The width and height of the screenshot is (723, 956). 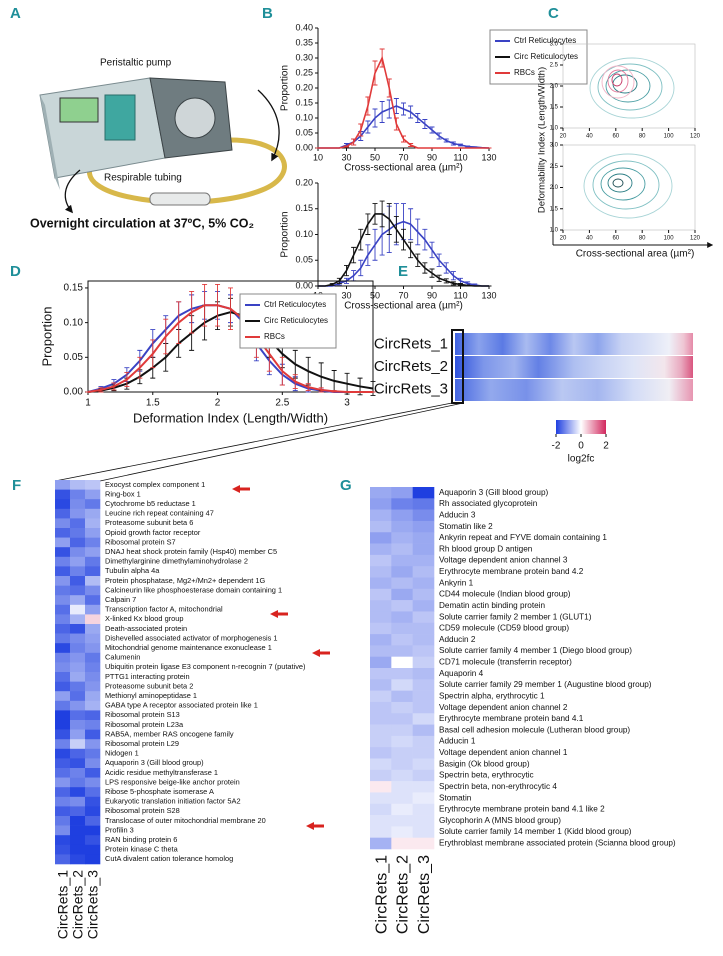 What do you see at coordinates (484, 763) in the screenshot?
I see `row-label: Basigin (Ok blood group)` at bounding box center [484, 763].